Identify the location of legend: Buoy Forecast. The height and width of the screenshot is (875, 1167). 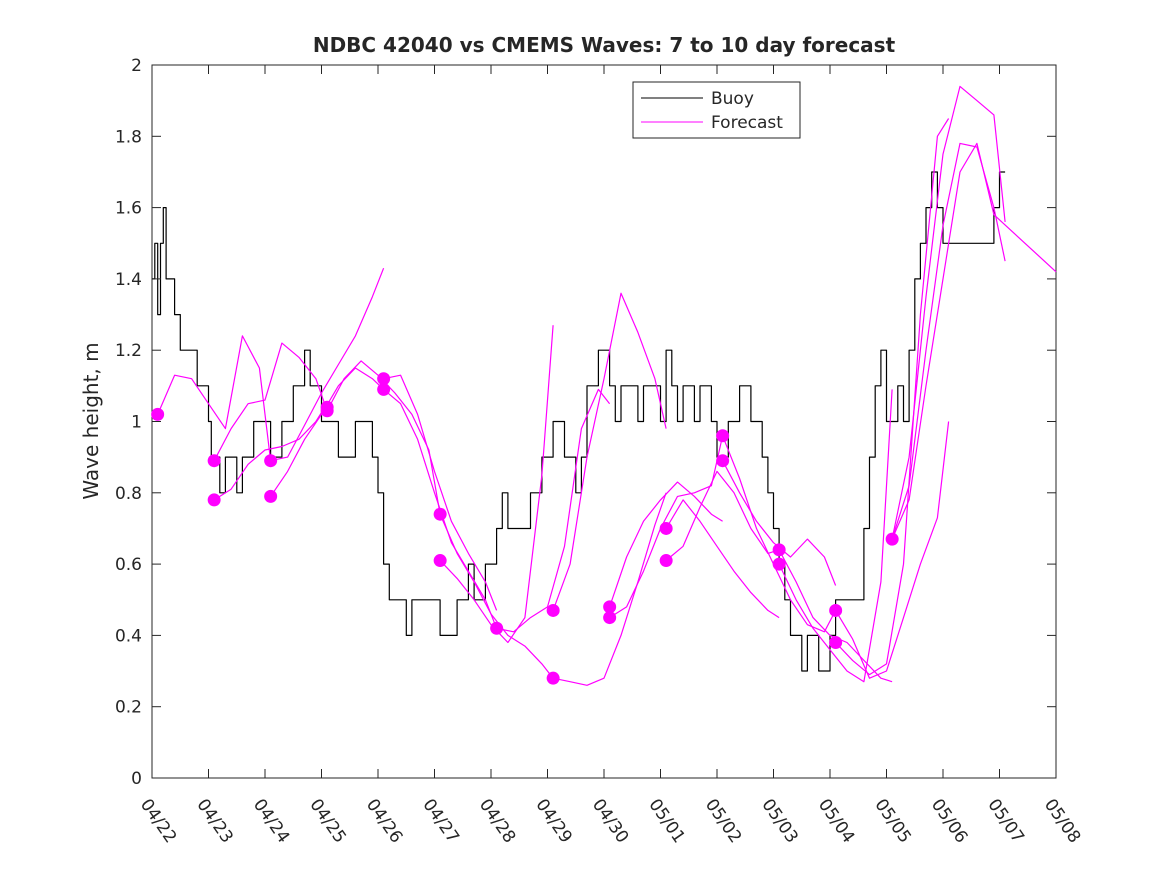
(716, 110).